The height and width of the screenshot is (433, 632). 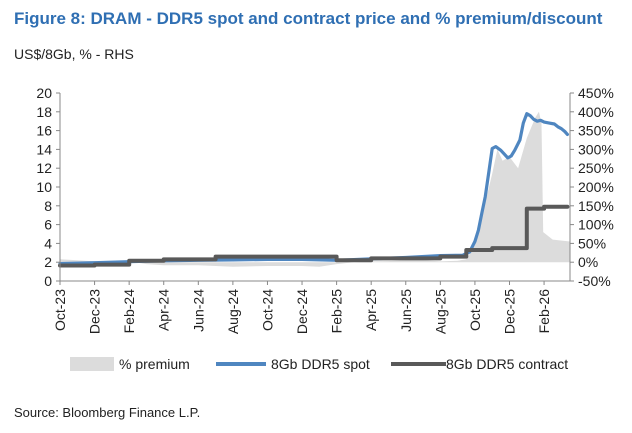 I want to click on x-tick-label: Jun-25, so click(x=406, y=310).